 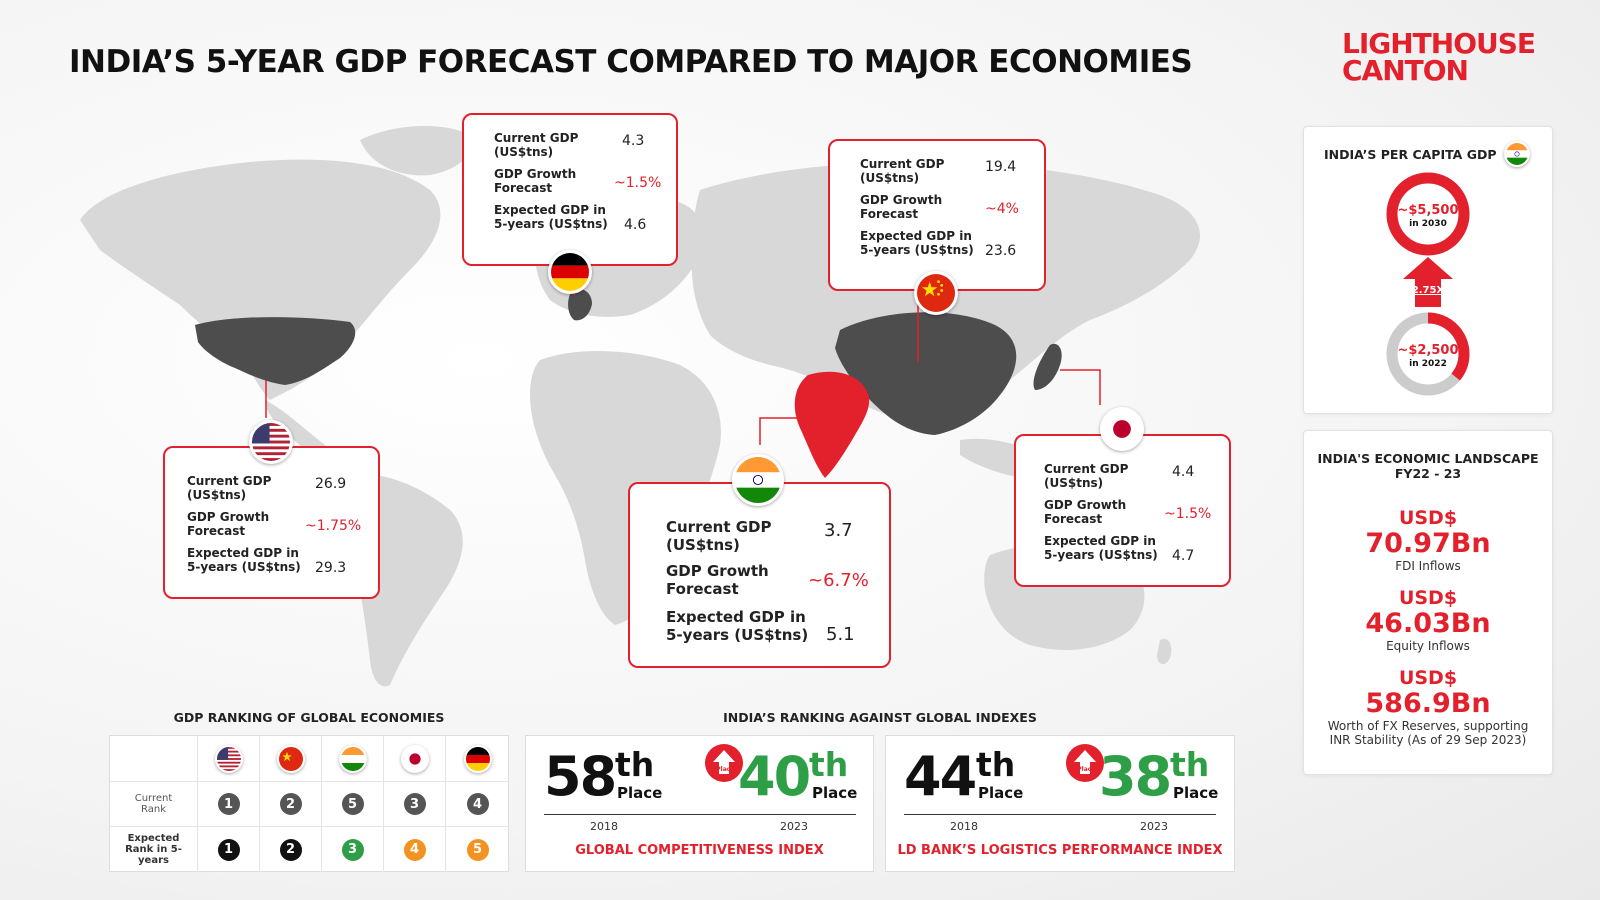 What do you see at coordinates (352, 849) in the screenshot?
I see `expected-rank-badge: 3` at bounding box center [352, 849].